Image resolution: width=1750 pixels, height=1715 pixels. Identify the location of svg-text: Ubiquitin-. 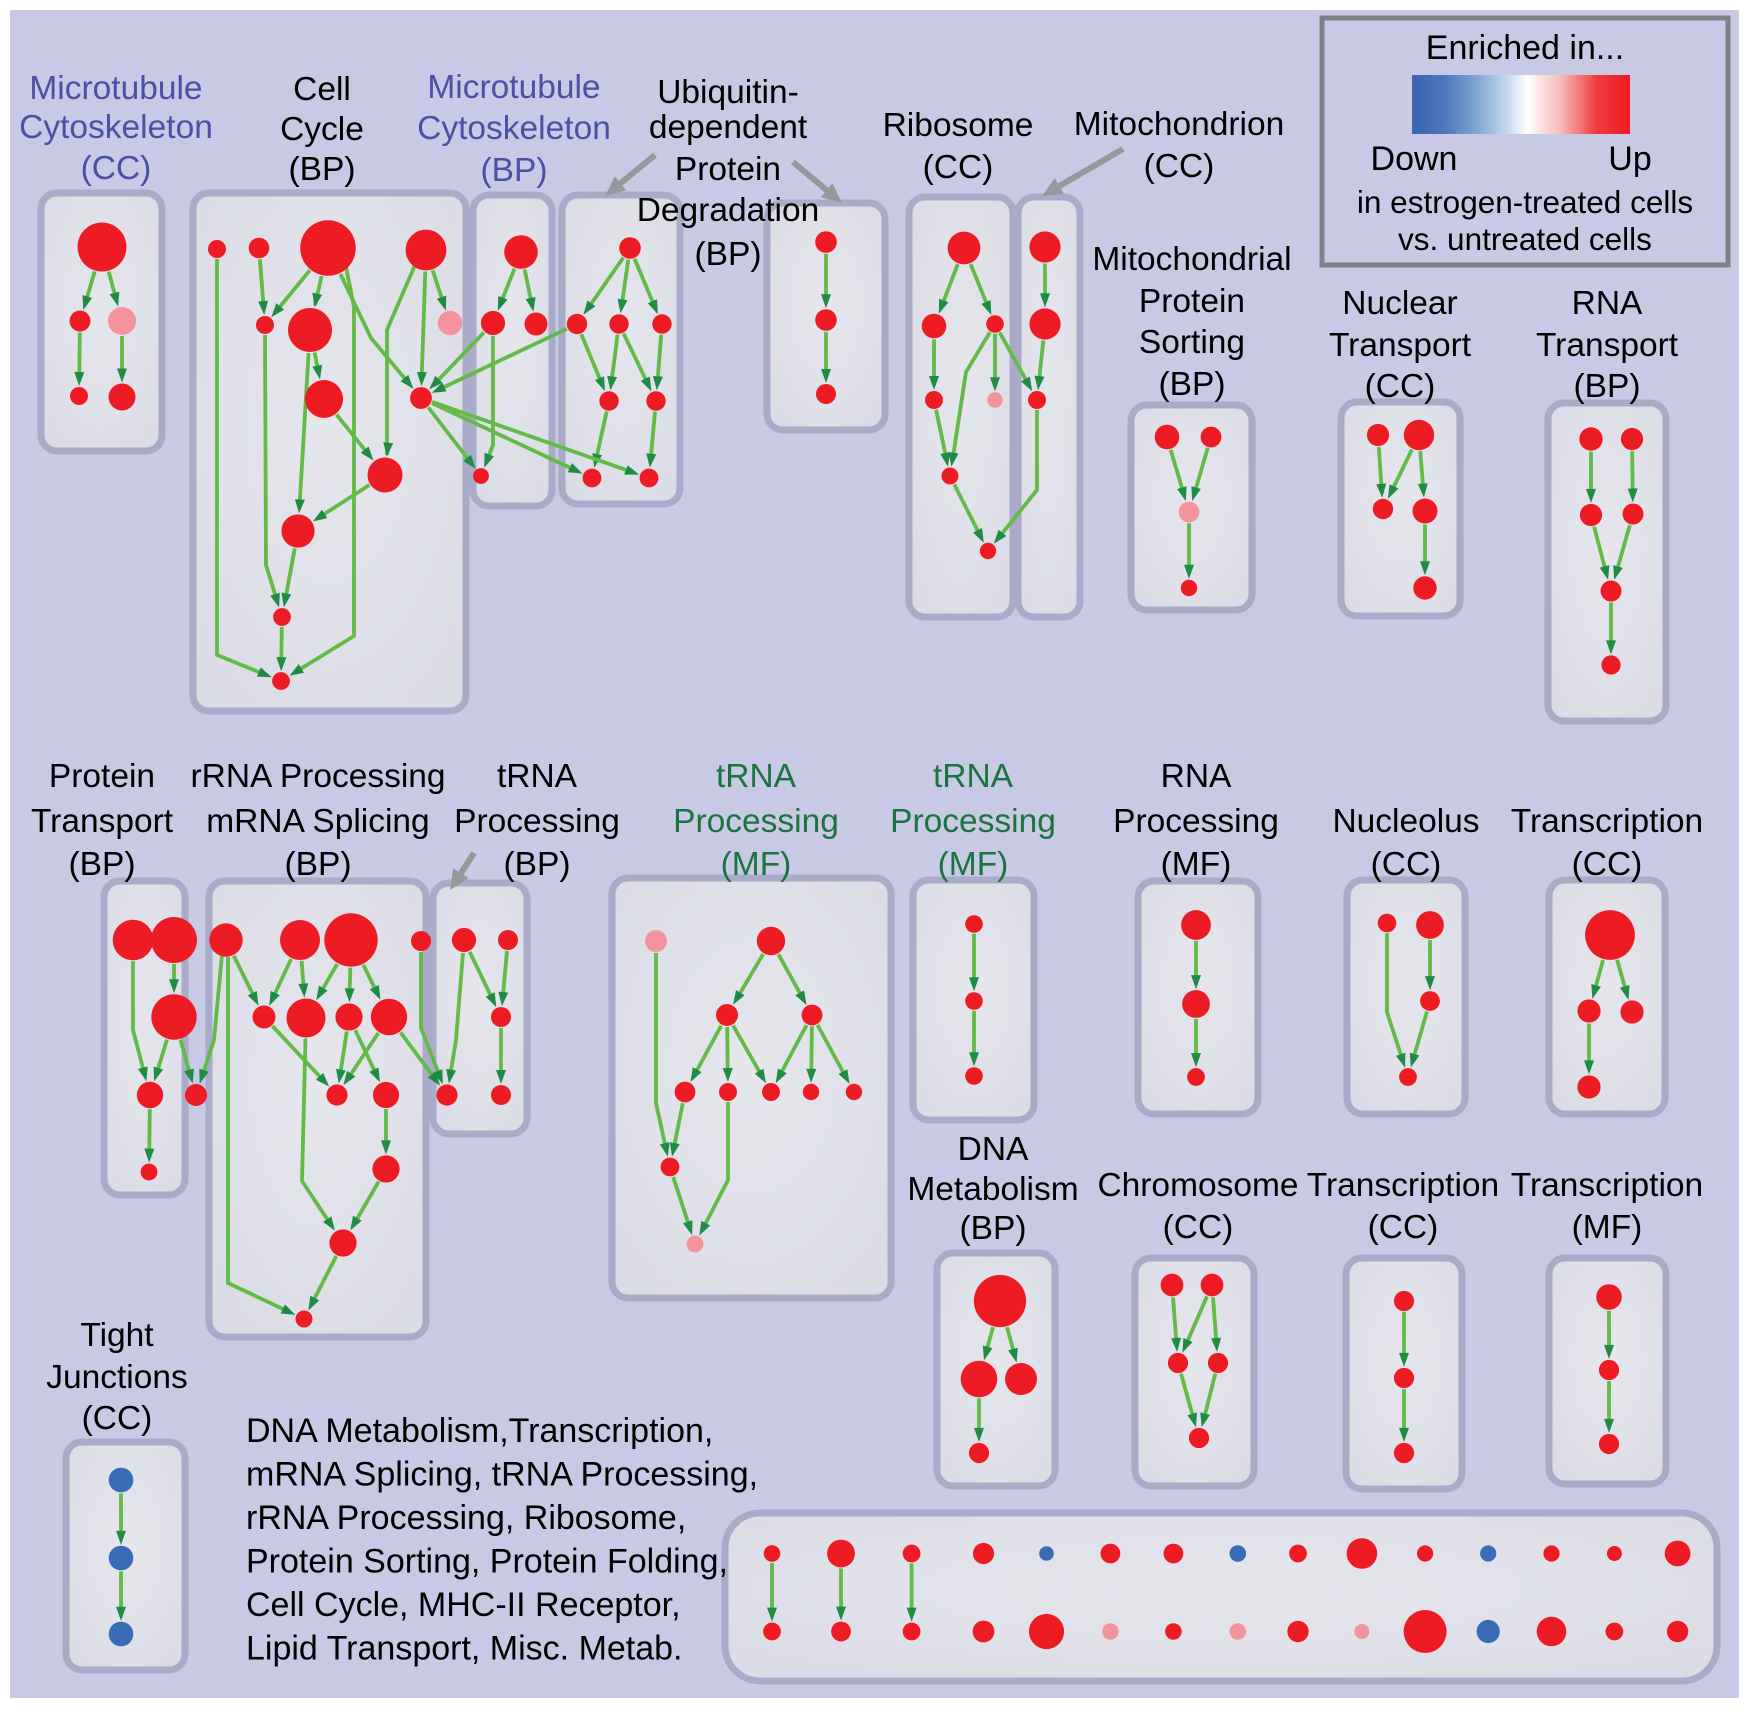
(728, 92).